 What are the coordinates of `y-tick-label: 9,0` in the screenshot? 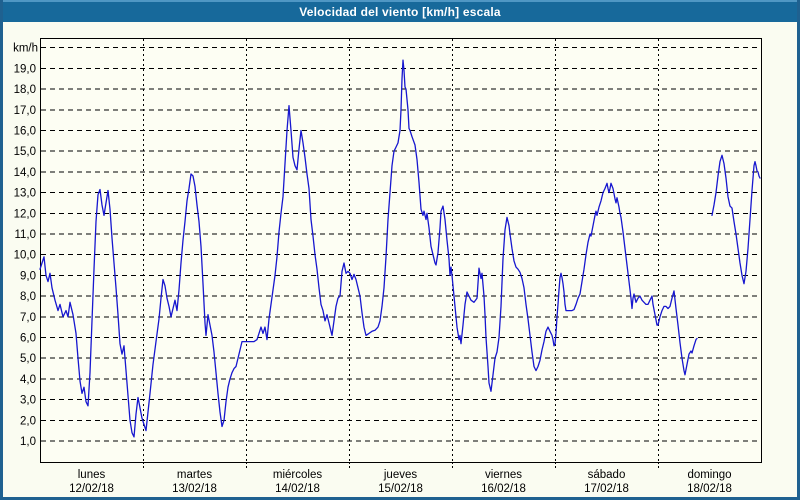 It's located at (28, 276).